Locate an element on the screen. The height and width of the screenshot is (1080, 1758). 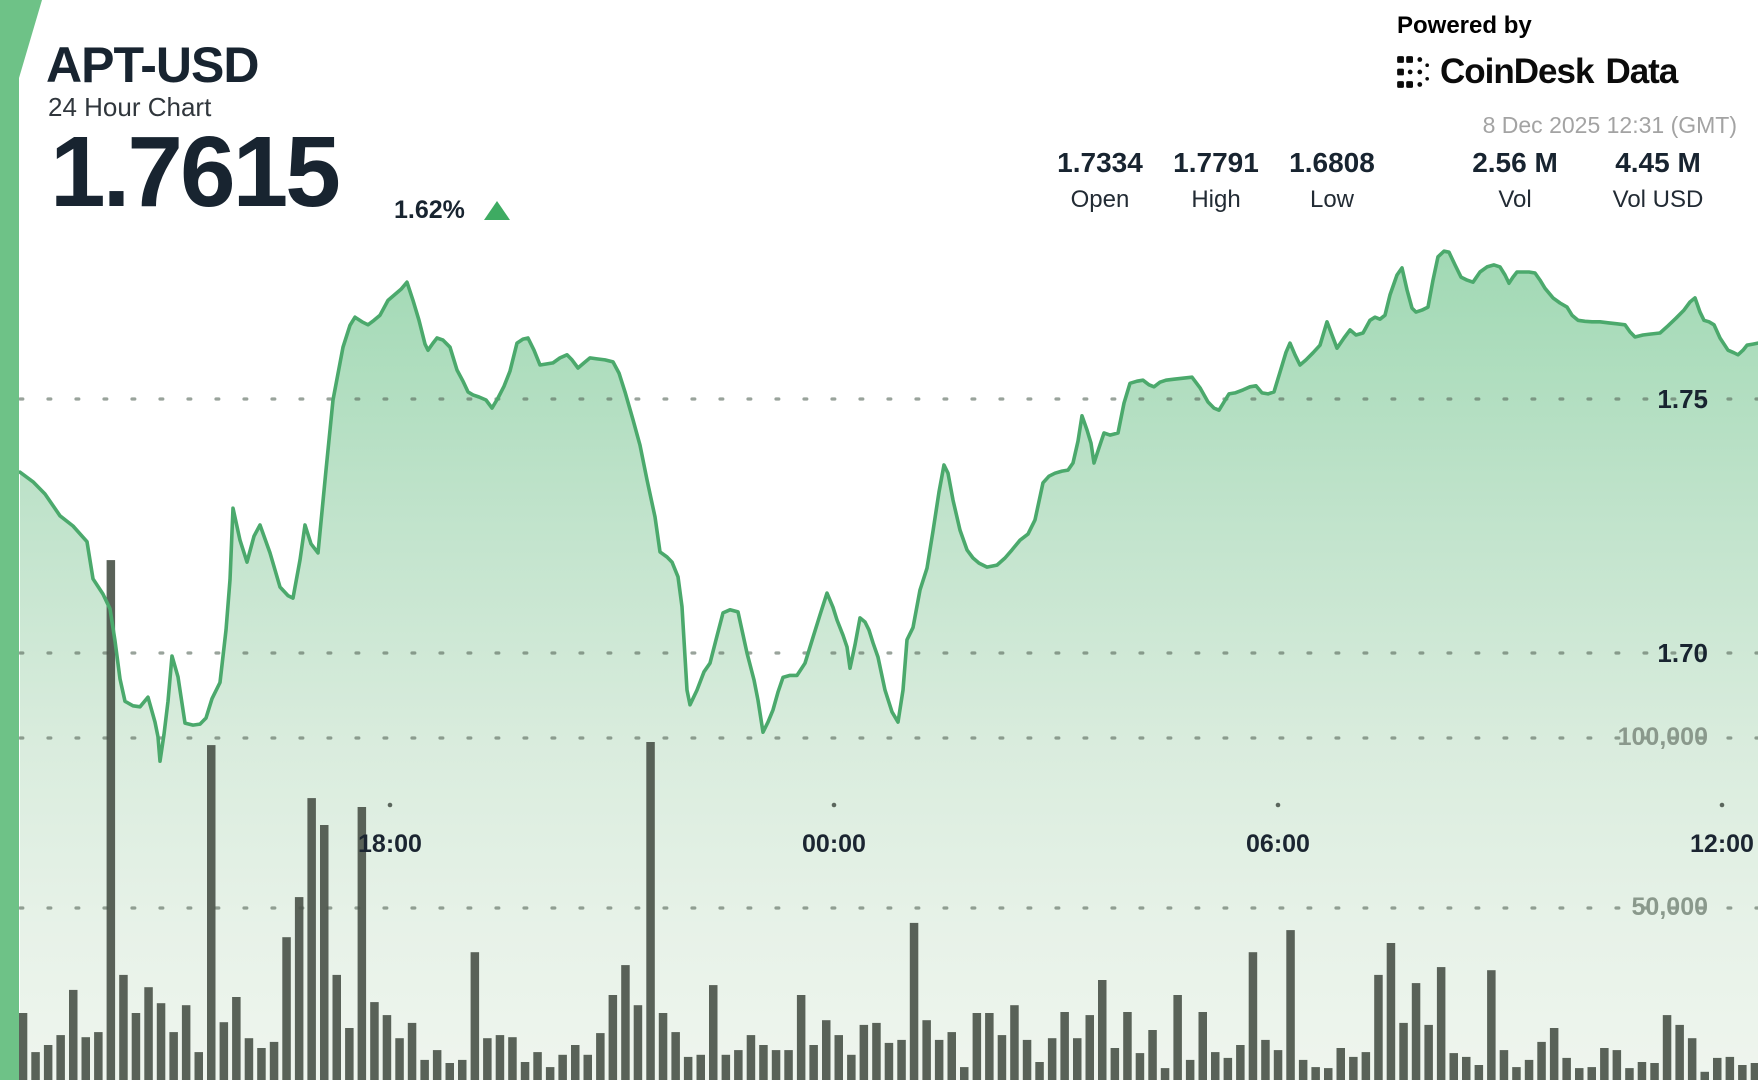
x-tick-label: 18:00 is located at coordinates (390, 844).